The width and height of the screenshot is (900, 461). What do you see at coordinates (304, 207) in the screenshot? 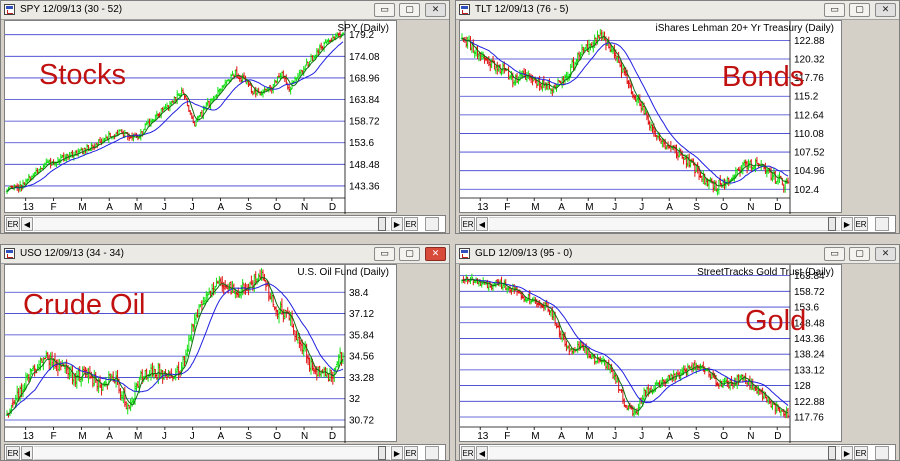
I see `x-tick-label: N` at bounding box center [304, 207].